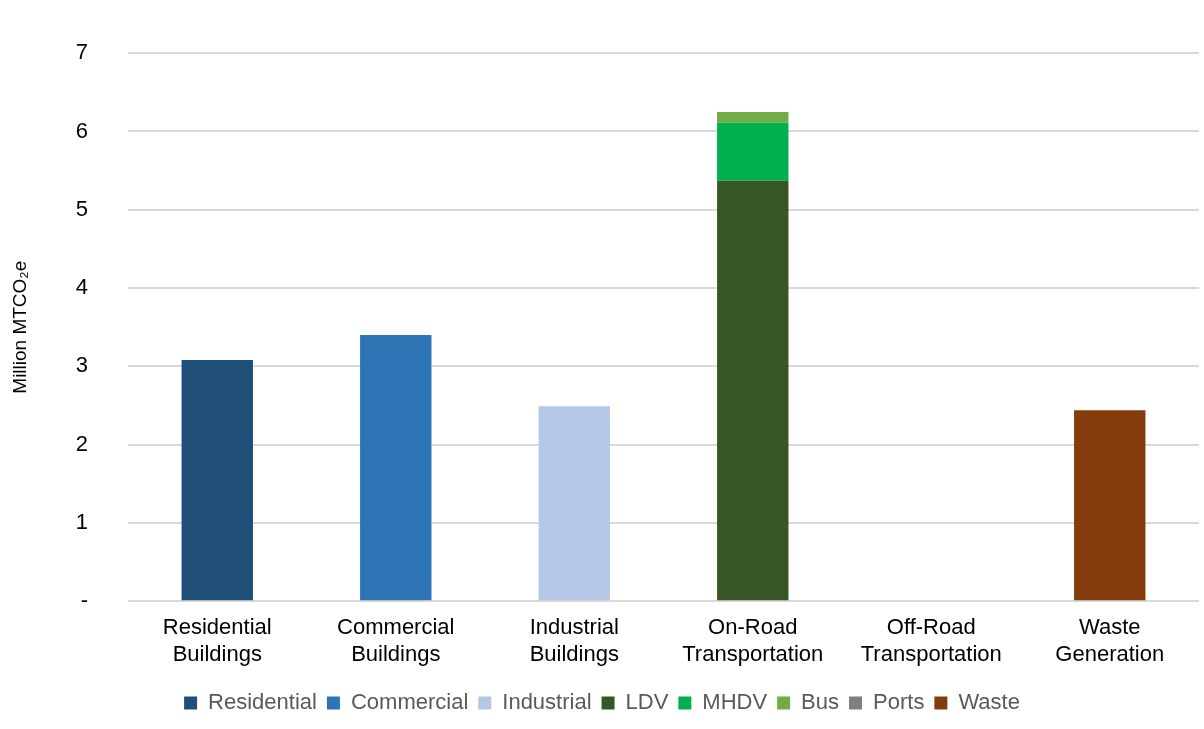 This screenshot has height=729, width=1204. I want to click on y-tick-label: 5, so click(82, 208).